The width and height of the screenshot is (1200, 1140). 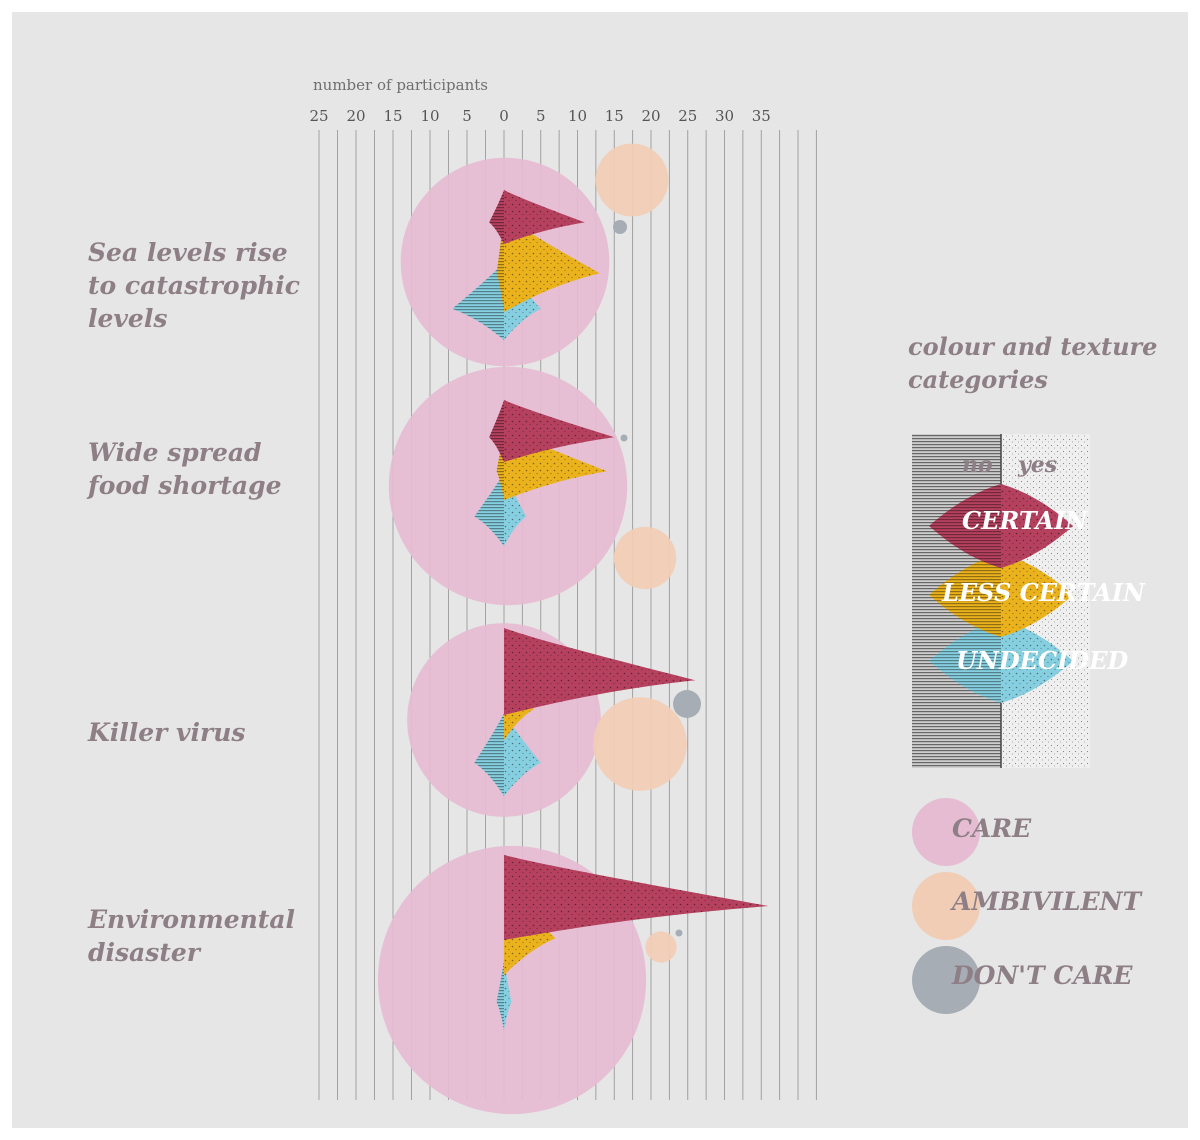 I want to click on legend-care-circle, so click(x=946, y=832).